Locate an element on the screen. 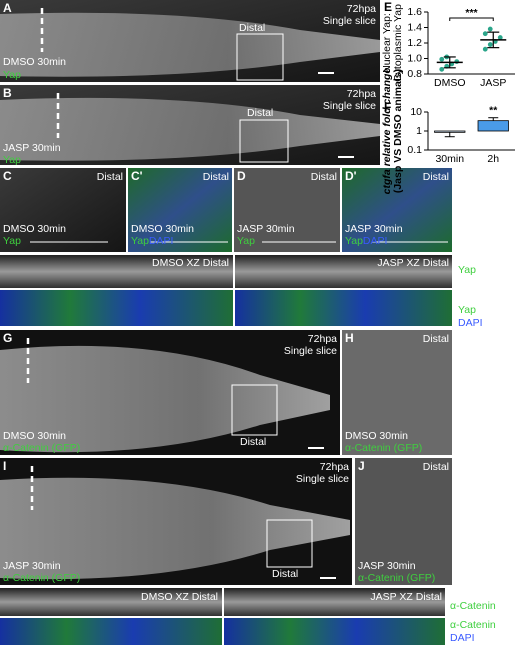 This screenshot has width=528, height=645. panel-letter: F is located at coordinates (387, 107).